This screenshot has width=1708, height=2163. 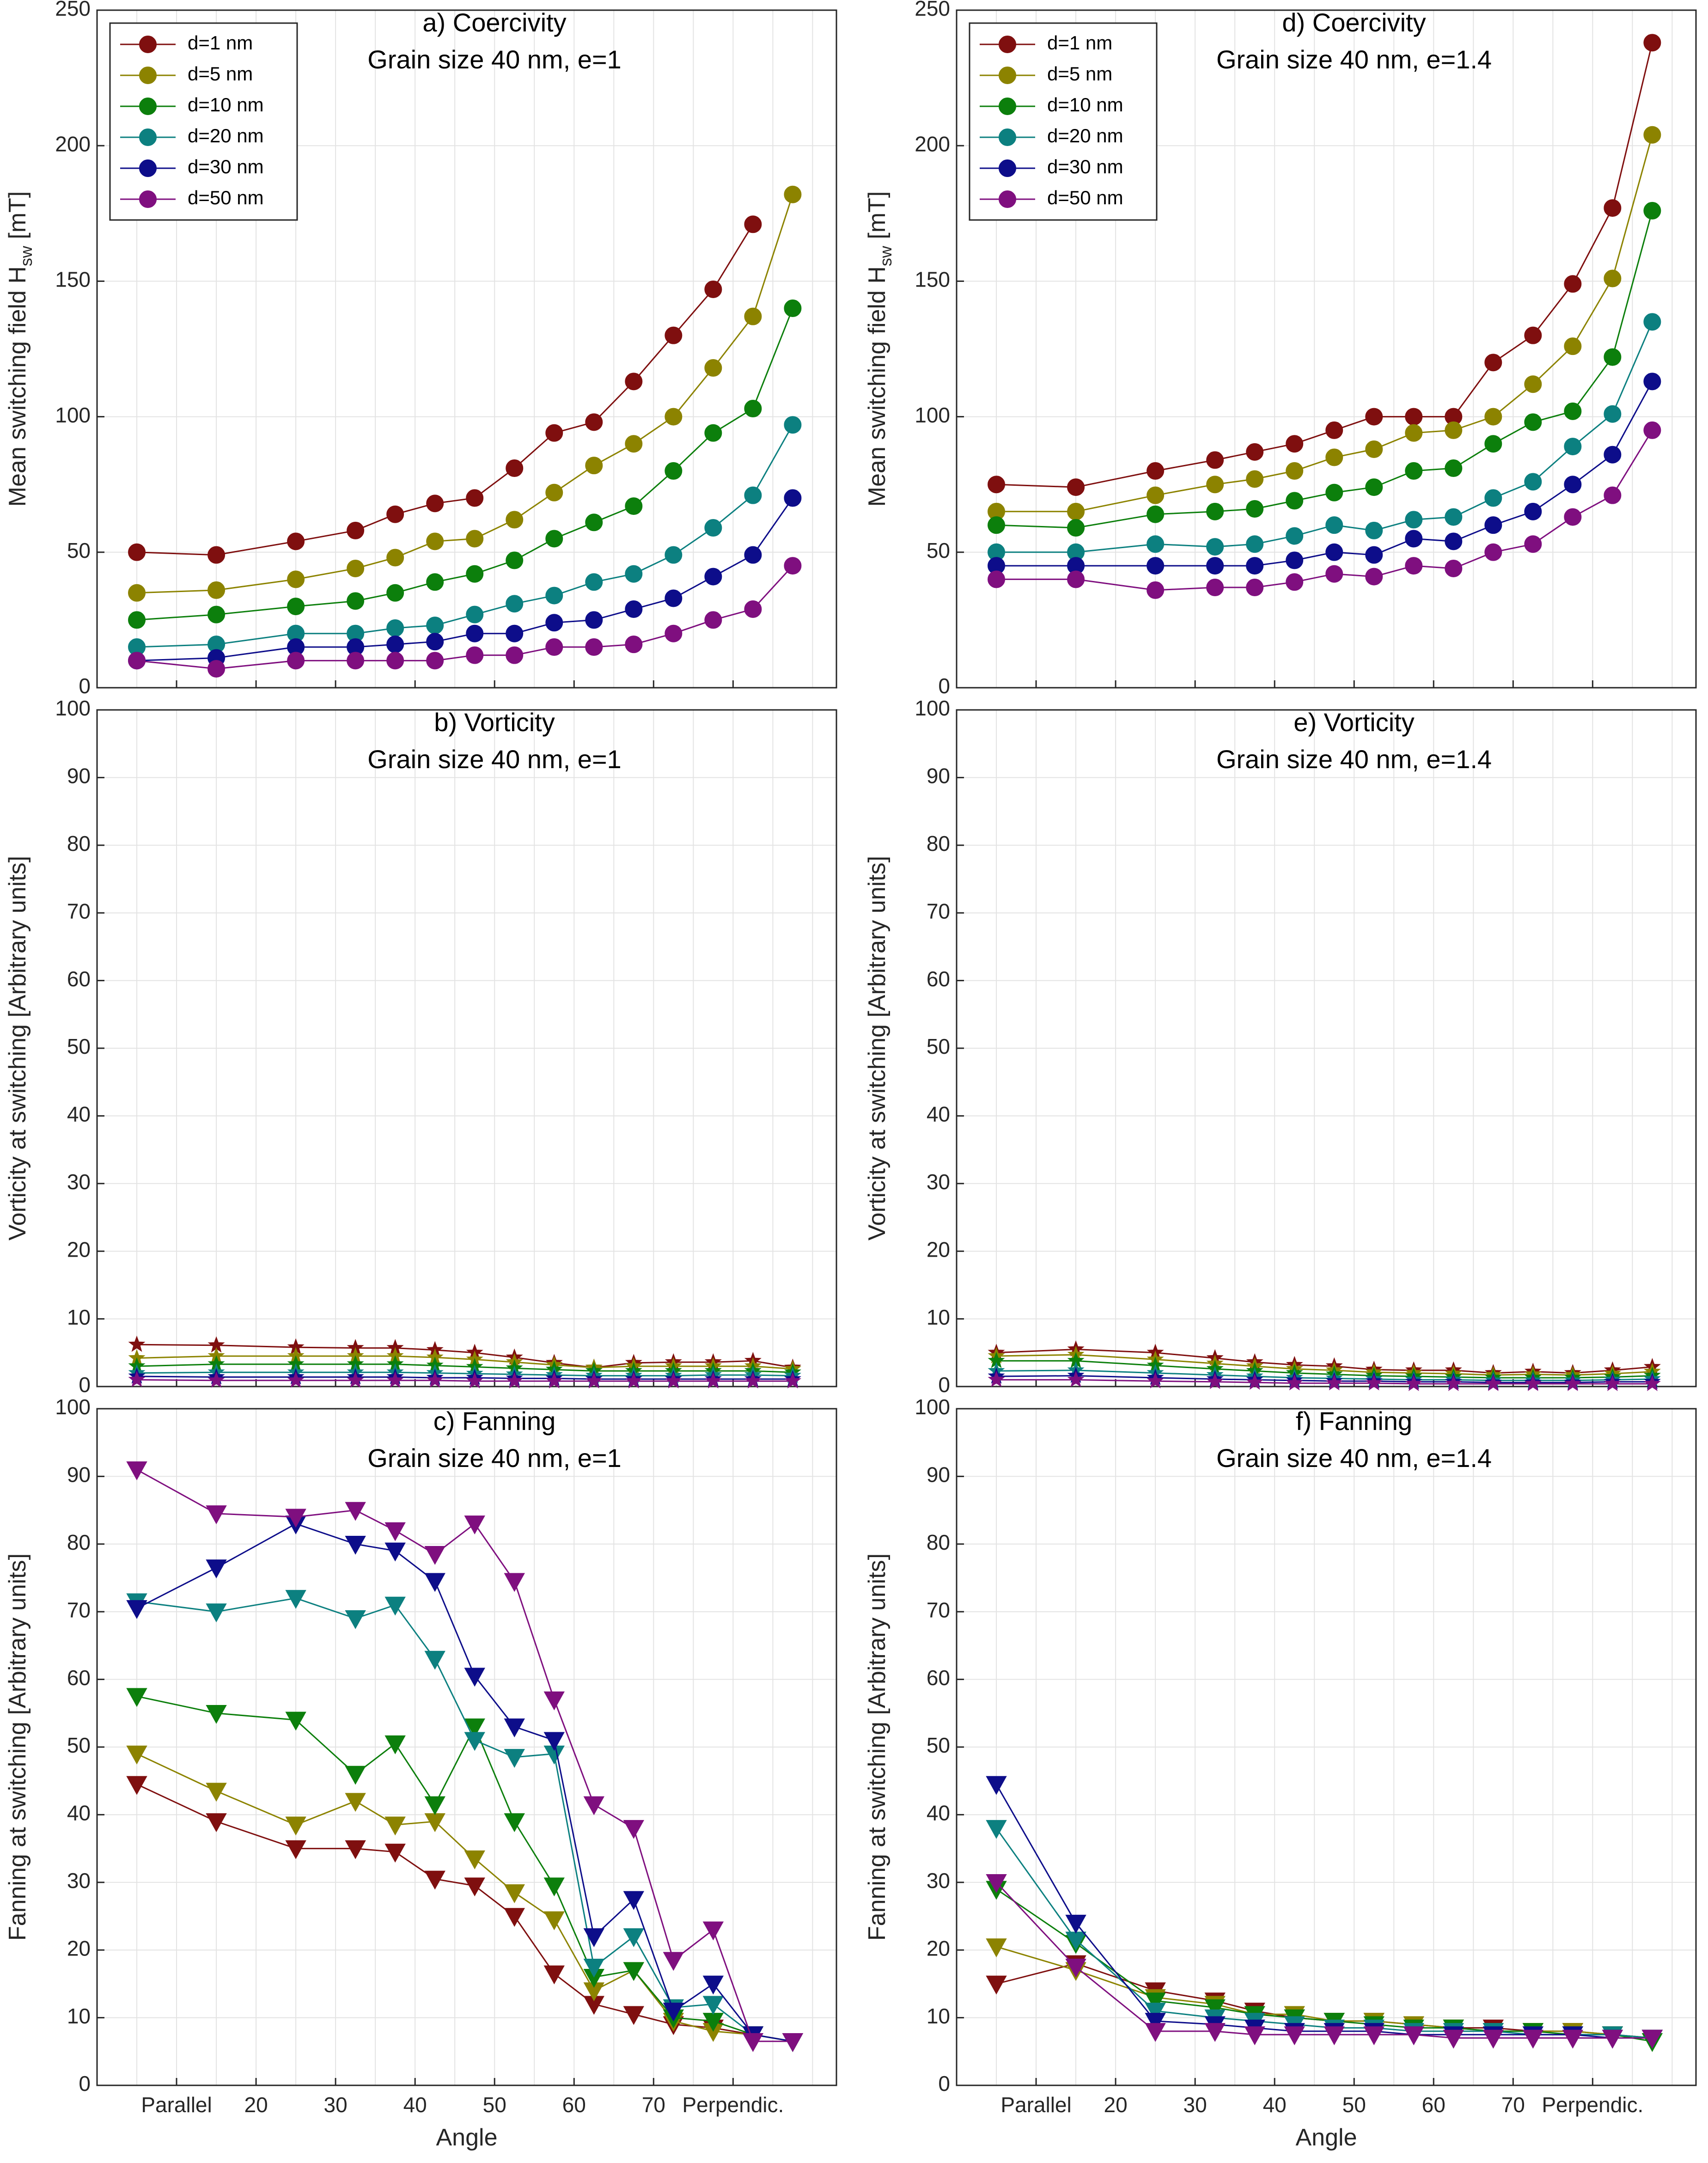 I want to click on x-tick-label: 40, so click(x=415, y=2105).